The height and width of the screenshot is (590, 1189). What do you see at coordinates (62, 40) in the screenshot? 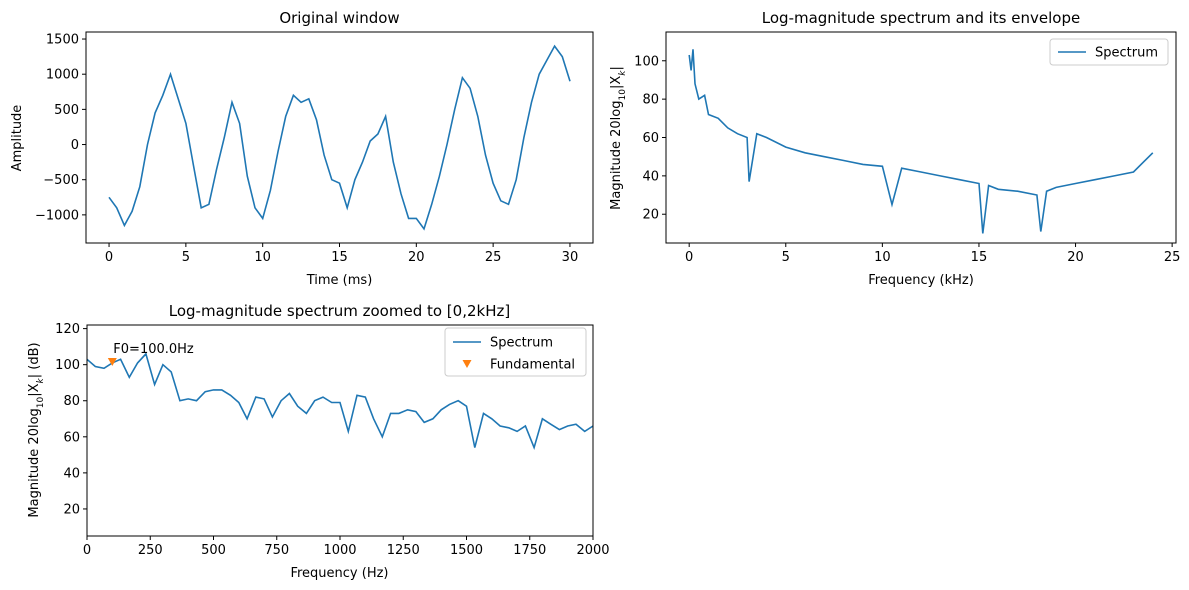
I see `y-tick-label: 1500` at bounding box center [62, 40].